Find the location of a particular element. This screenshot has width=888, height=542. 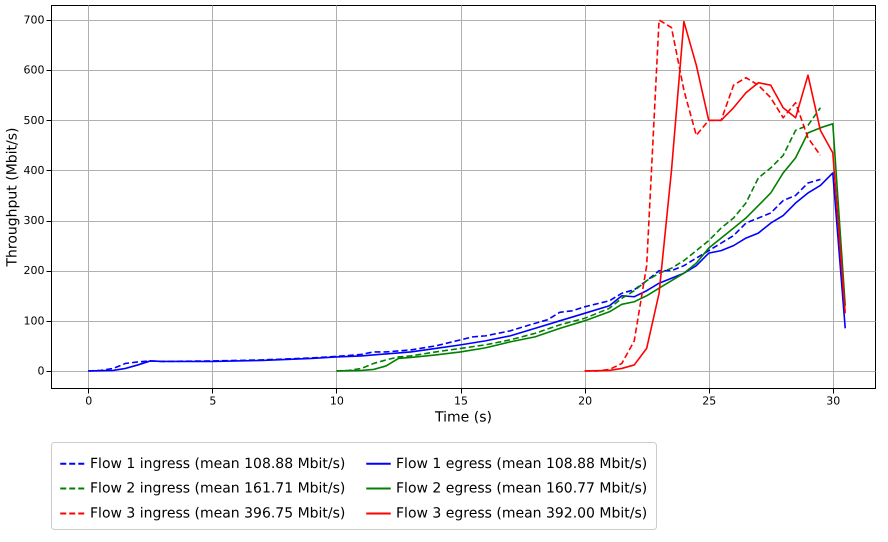

y-axis-title: Throughput (Mbit/s) is located at coordinates (12, 197).